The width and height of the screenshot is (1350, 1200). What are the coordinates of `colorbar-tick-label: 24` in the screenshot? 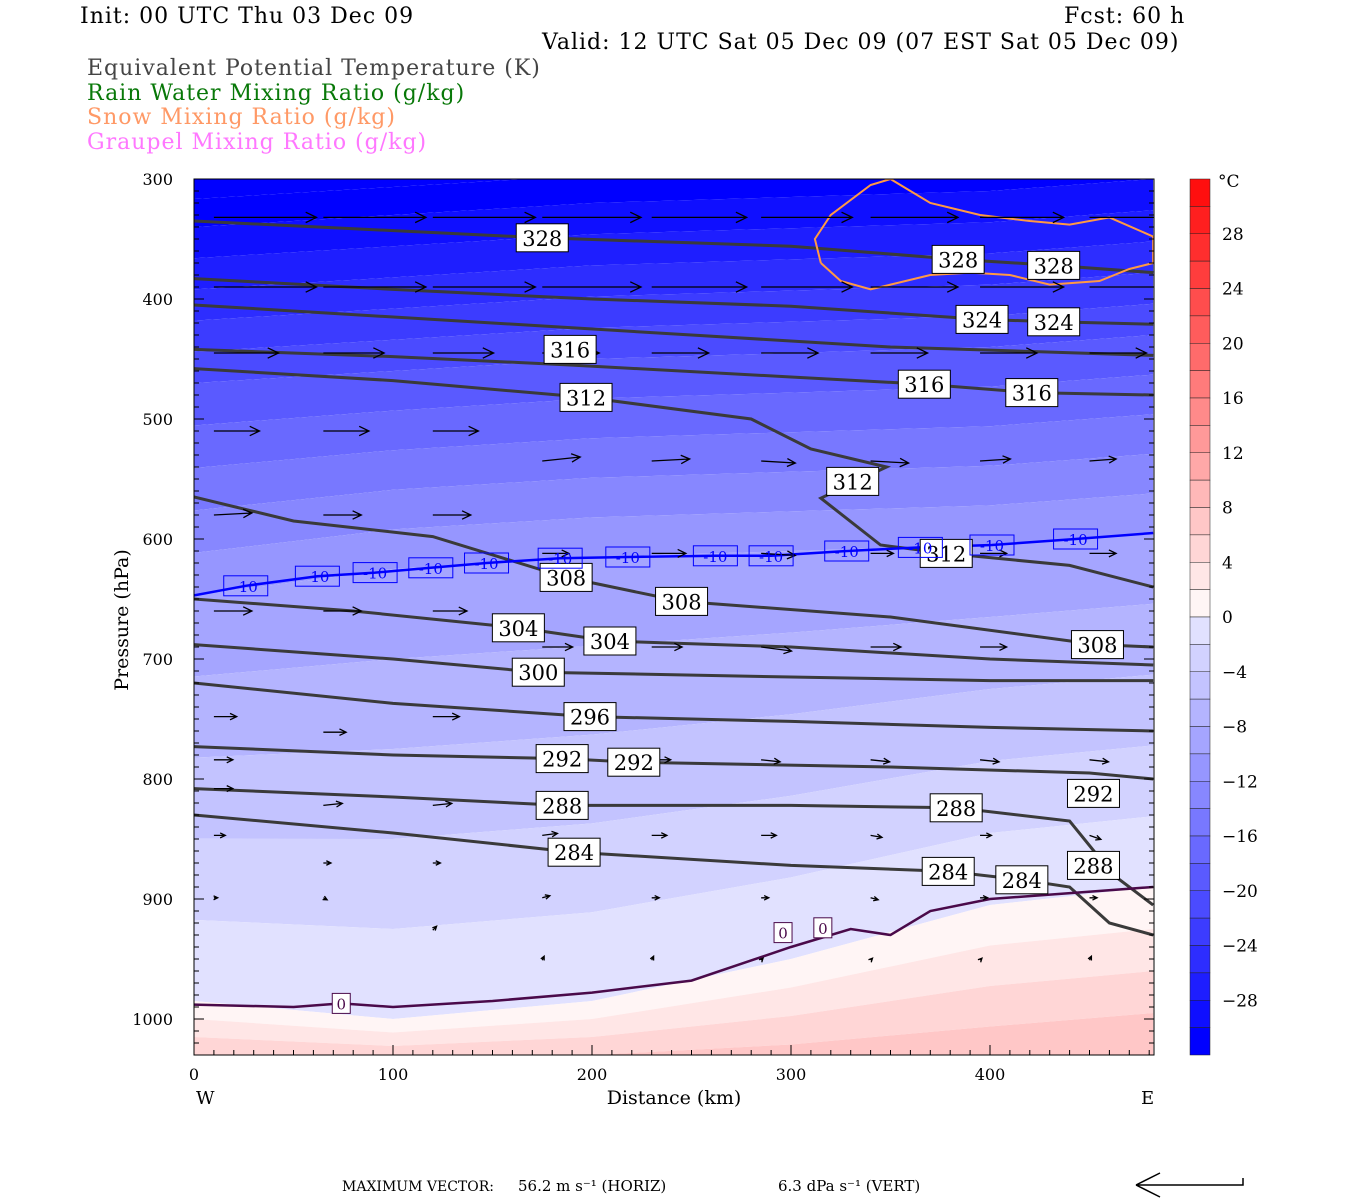 It's located at (1233, 290).